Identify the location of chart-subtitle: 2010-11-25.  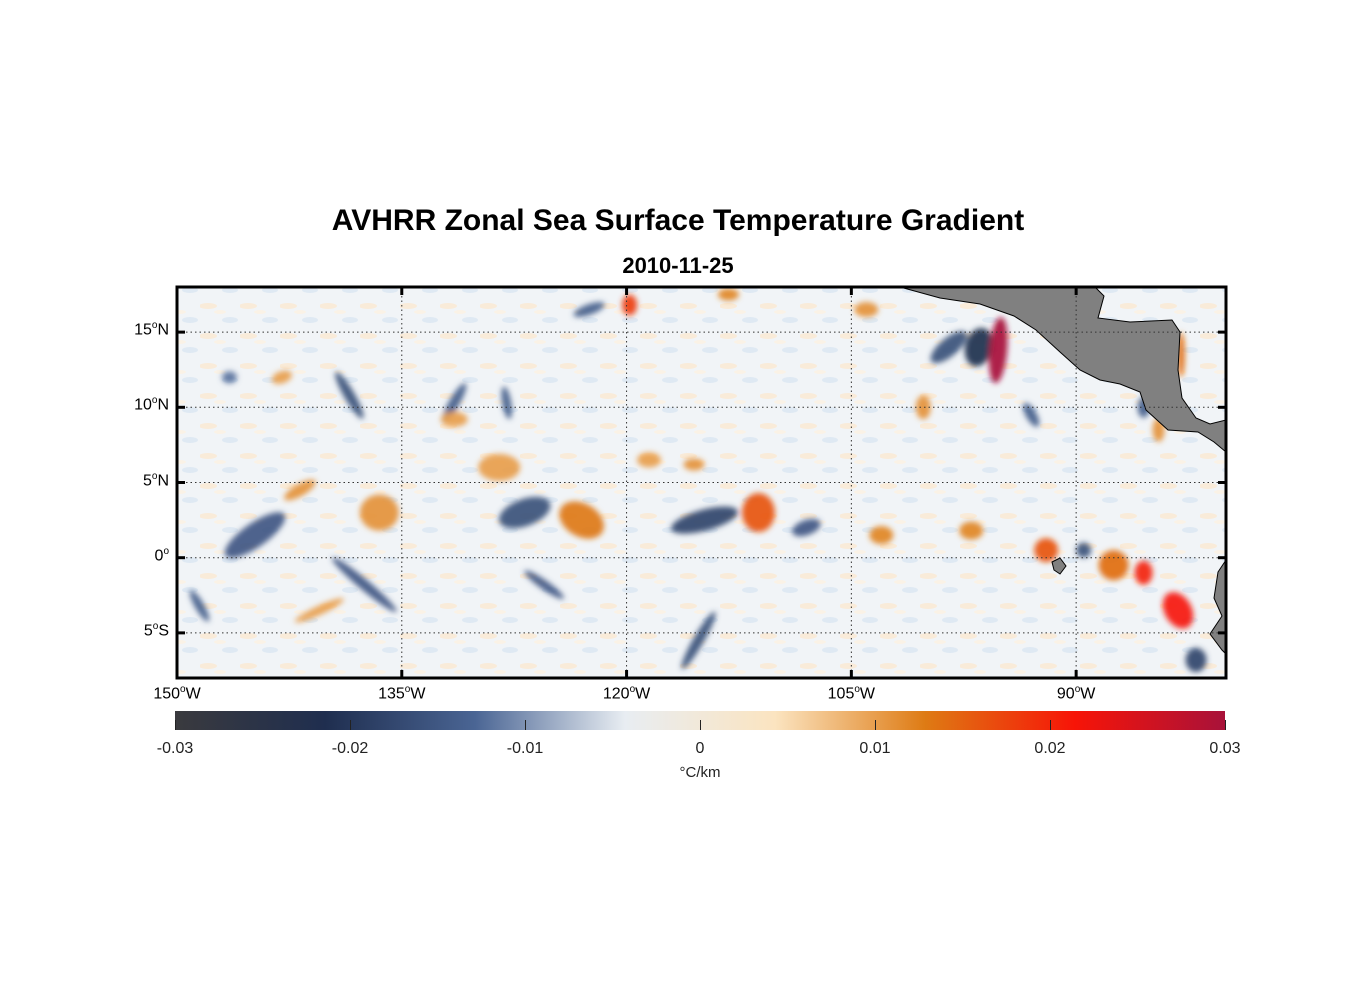
(678, 265).